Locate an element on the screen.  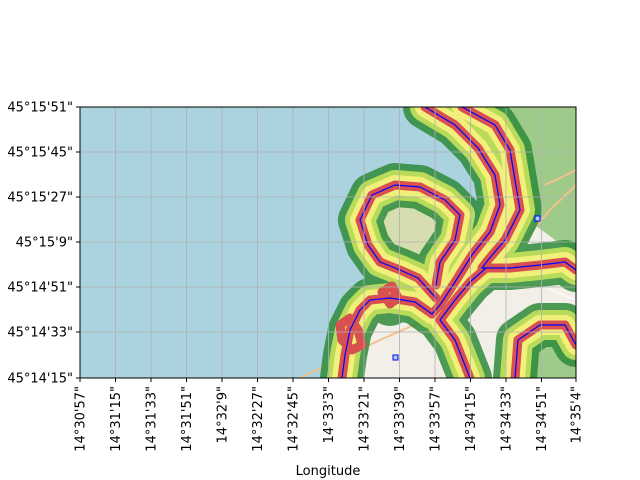
y-tick-label: 45°15'45" is located at coordinates (40, 153).